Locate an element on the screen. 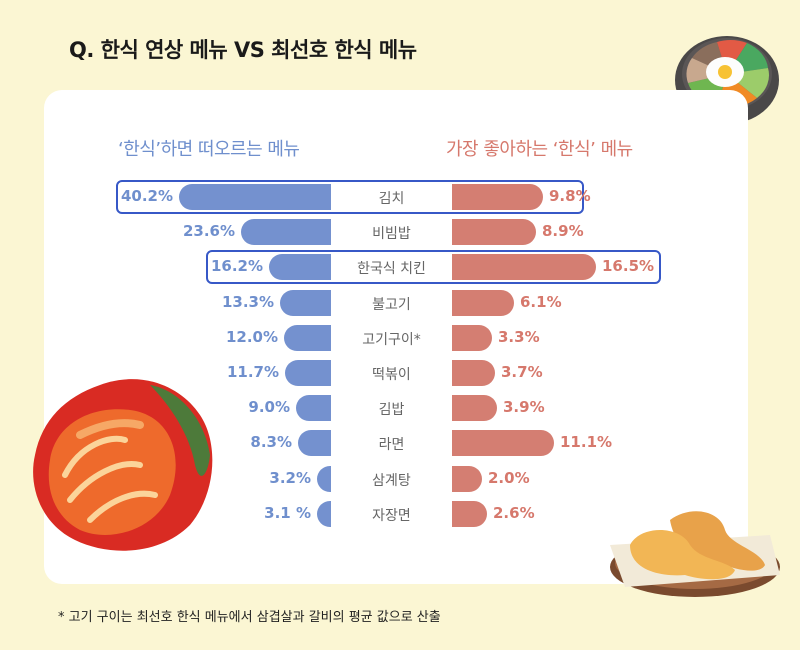 The height and width of the screenshot is (650, 800). menu-label: 김밥 is located at coordinates (391, 410).